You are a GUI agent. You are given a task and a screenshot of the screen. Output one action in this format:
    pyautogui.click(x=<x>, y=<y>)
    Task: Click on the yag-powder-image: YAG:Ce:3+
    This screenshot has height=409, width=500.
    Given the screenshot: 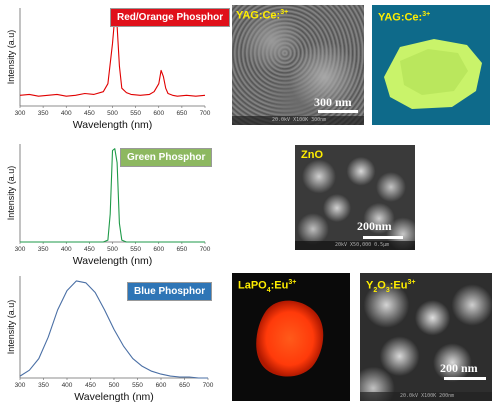 What is the action you would take?
    pyautogui.click(x=431, y=65)
    